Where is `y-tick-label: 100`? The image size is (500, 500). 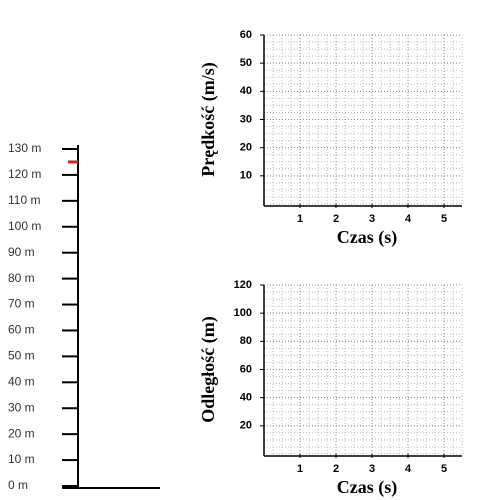 y-tick-label: 100 is located at coordinates (243, 313).